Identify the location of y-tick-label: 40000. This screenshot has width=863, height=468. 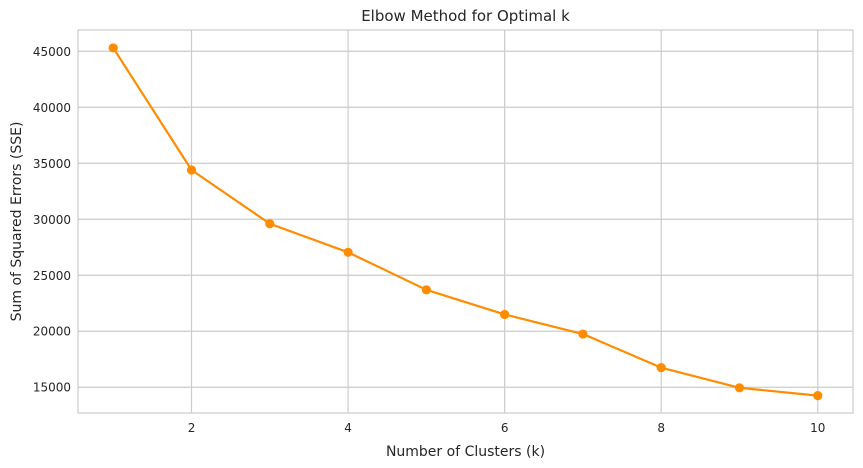
(52, 108).